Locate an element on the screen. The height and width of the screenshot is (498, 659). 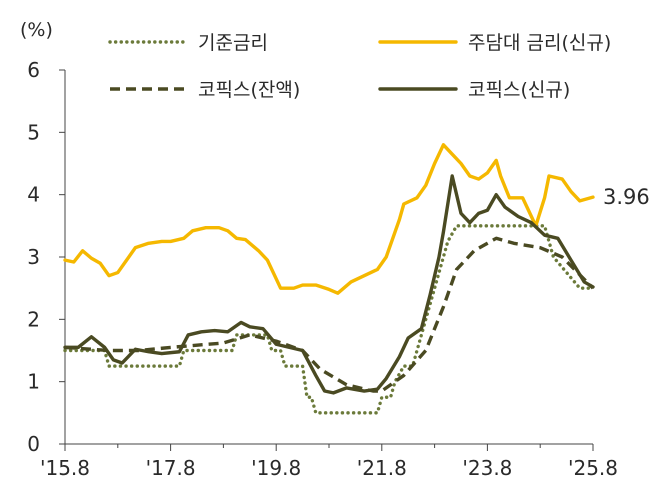
x-ticks: '15.8 '17.8 '19.8 '21.8 '23.8 '25.8 is located at coordinates (329, 462).